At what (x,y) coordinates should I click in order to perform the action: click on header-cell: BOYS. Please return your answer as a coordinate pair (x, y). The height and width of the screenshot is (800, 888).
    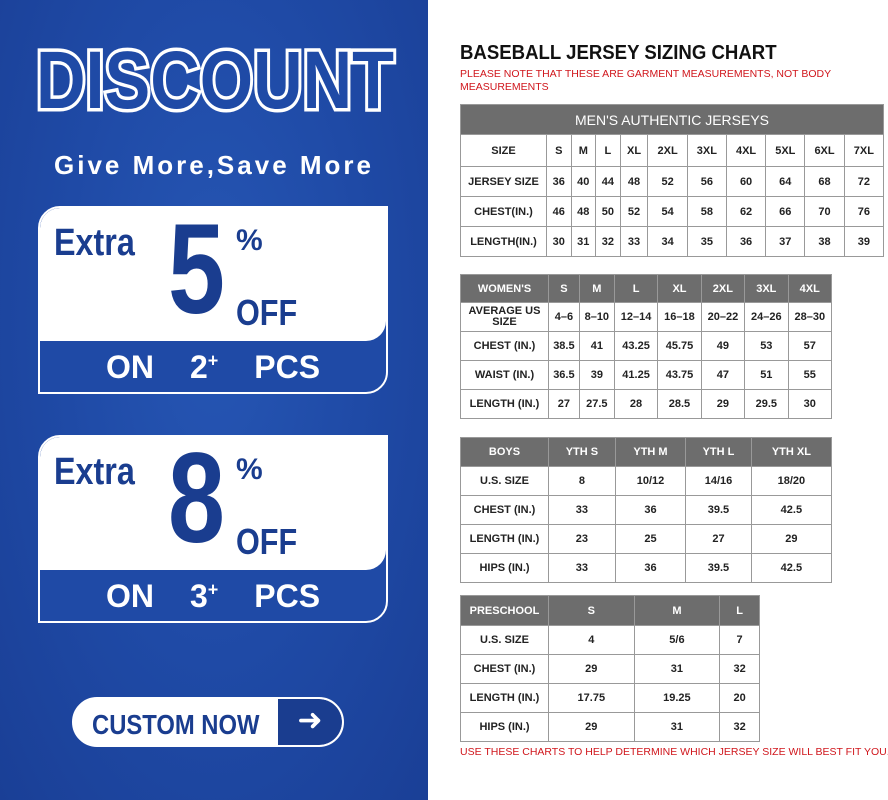
    Looking at the image, I should click on (504, 452).